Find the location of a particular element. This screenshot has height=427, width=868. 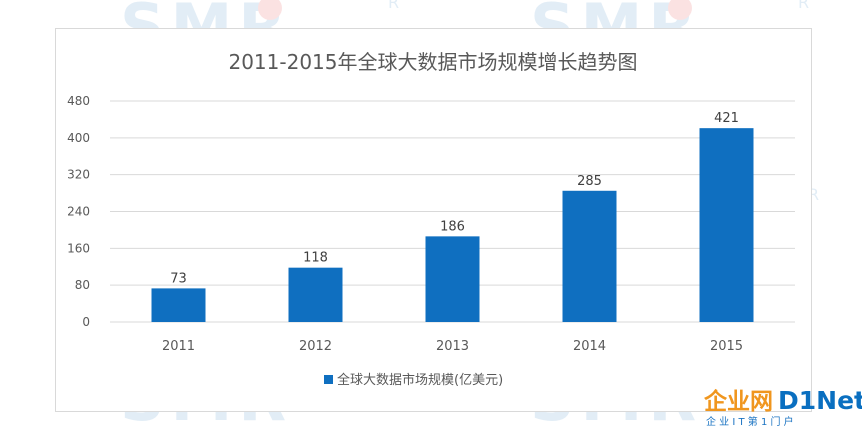

chart-title: 2011-2015年全球大数据市场规模增长趋势图 is located at coordinates (432, 62).